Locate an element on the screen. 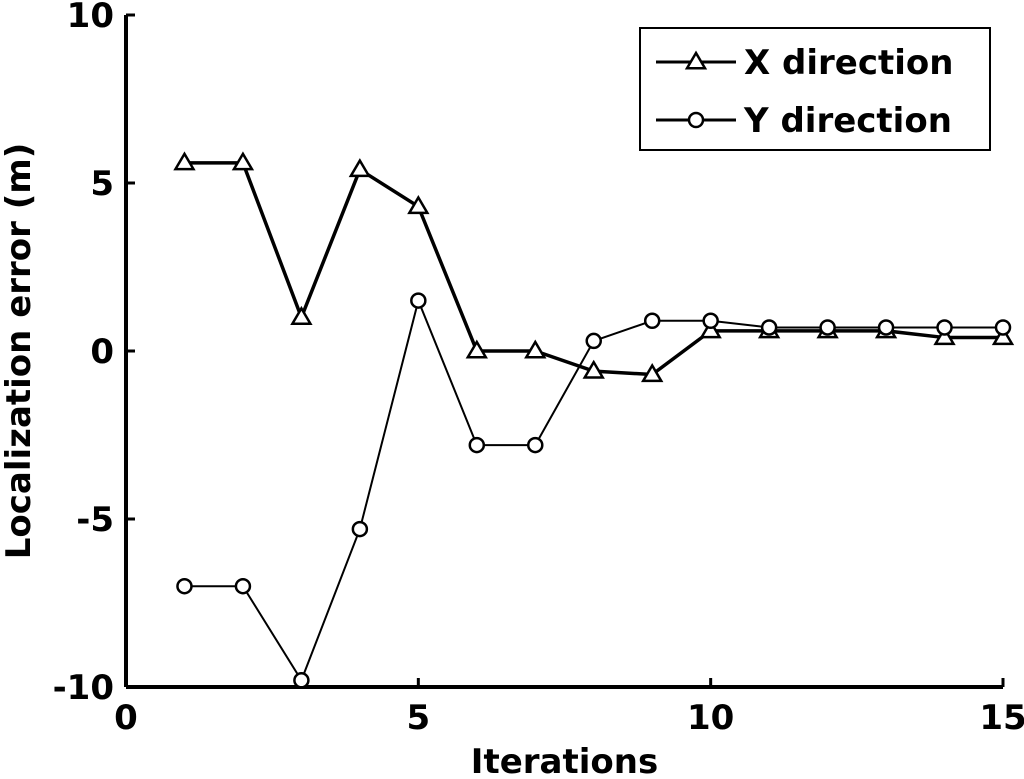  x-tick-label: 5 is located at coordinates (418, 718).